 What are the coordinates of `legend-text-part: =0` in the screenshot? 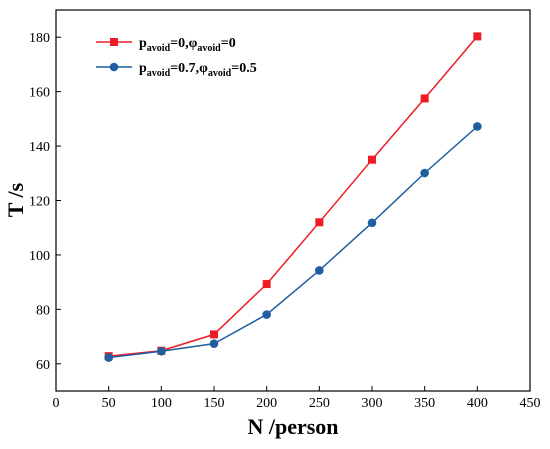 It's located at (228, 43).